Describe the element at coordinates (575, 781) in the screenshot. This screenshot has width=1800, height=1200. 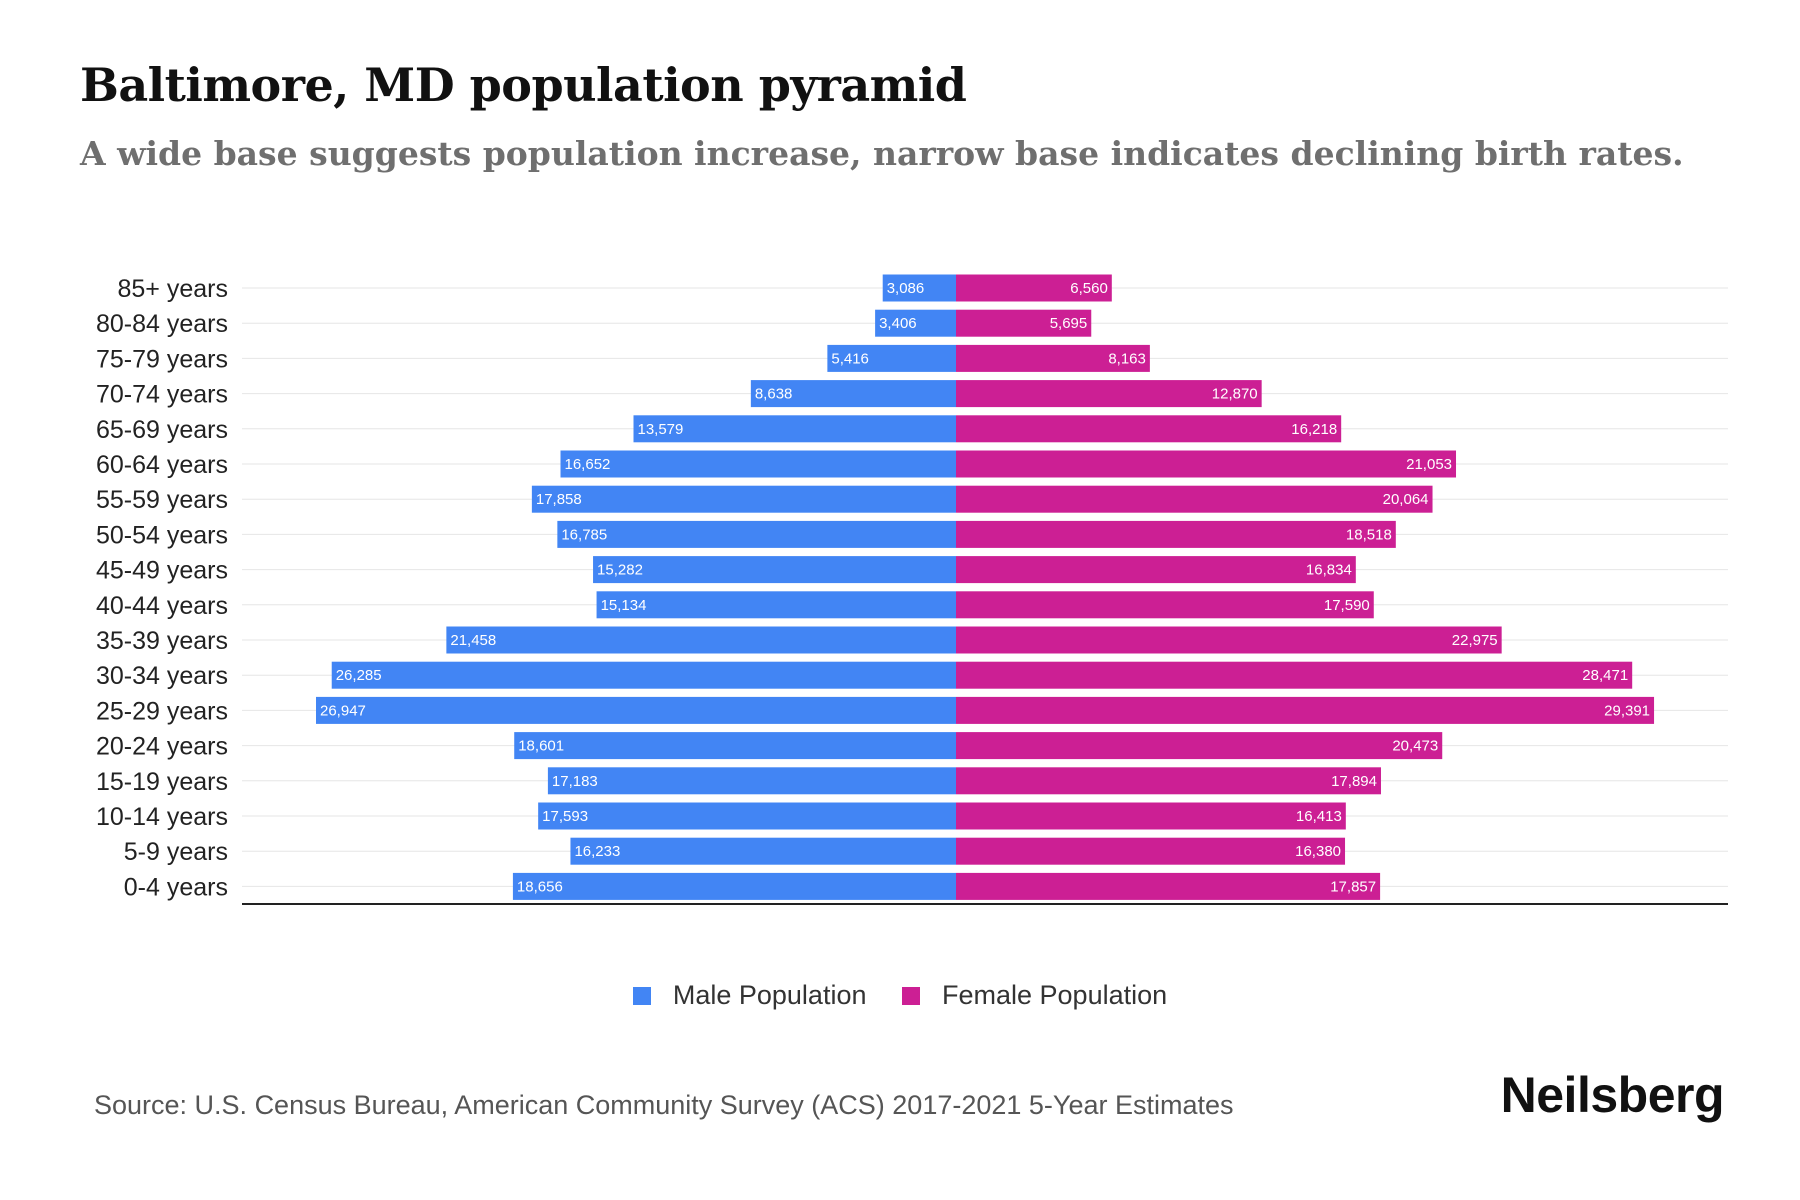
I see `male-value-label: 17,183` at that location.